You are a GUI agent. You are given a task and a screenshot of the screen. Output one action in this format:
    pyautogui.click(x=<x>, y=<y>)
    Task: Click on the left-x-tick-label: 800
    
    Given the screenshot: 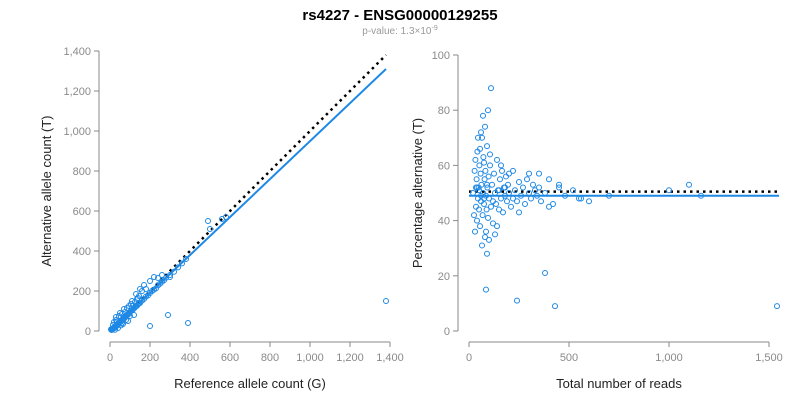 What is the action you would take?
    pyautogui.click(x=270, y=358)
    